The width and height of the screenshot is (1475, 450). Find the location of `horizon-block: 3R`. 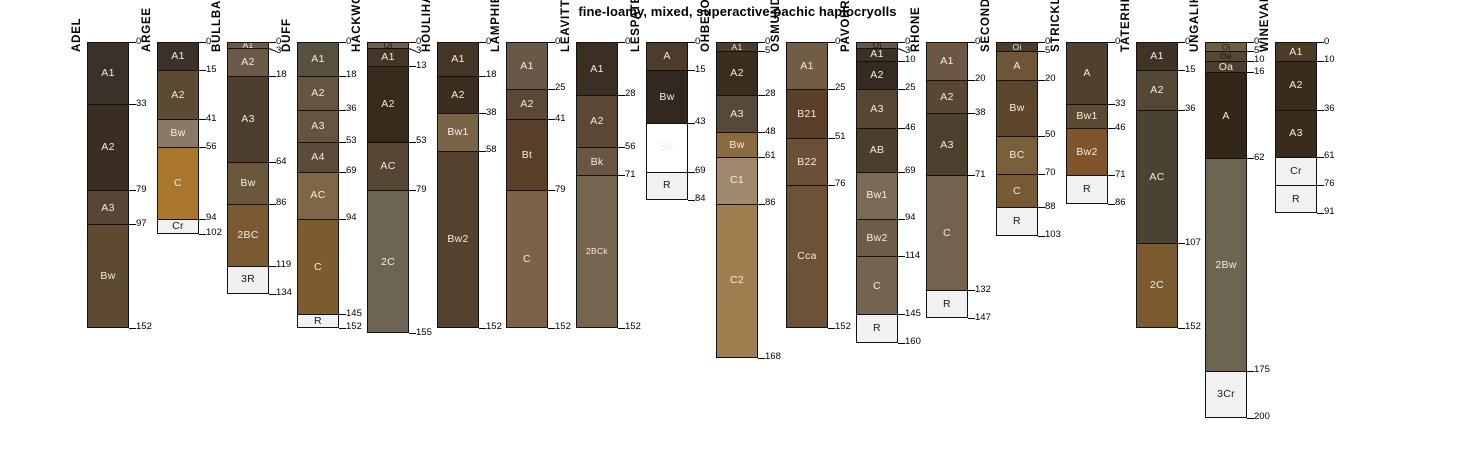

horizon-block: 3R is located at coordinates (248, 279).